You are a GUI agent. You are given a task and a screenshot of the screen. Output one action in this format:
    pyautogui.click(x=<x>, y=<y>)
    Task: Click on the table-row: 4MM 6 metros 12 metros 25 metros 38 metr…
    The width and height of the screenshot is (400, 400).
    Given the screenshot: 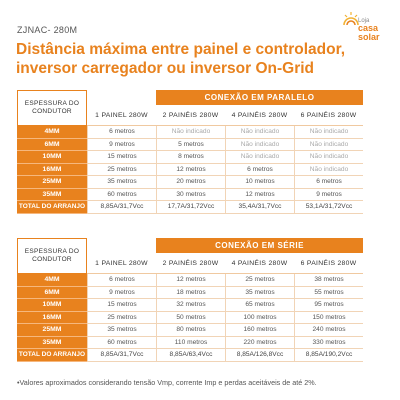 What is the action you would take?
    pyautogui.click(x=190, y=280)
    